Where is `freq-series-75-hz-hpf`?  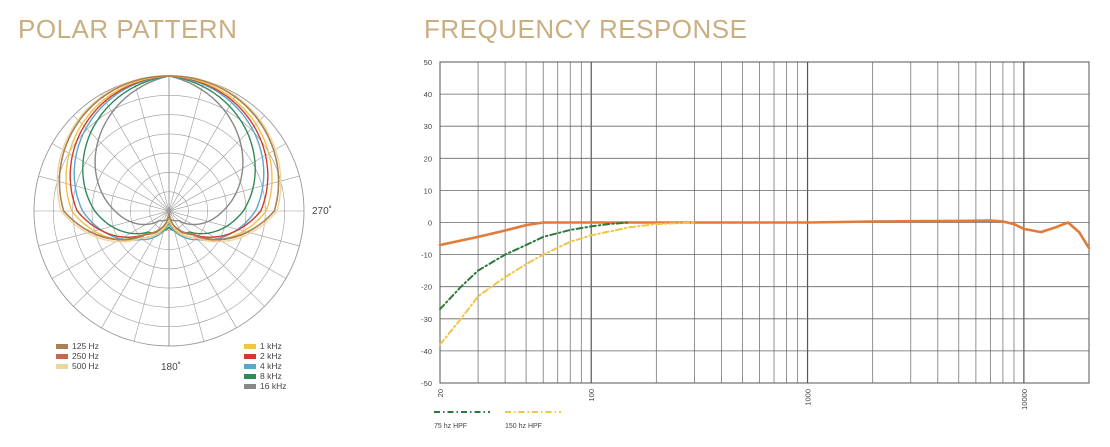
freq-series-75-hz-hpf is located at coordinates (535, 266).